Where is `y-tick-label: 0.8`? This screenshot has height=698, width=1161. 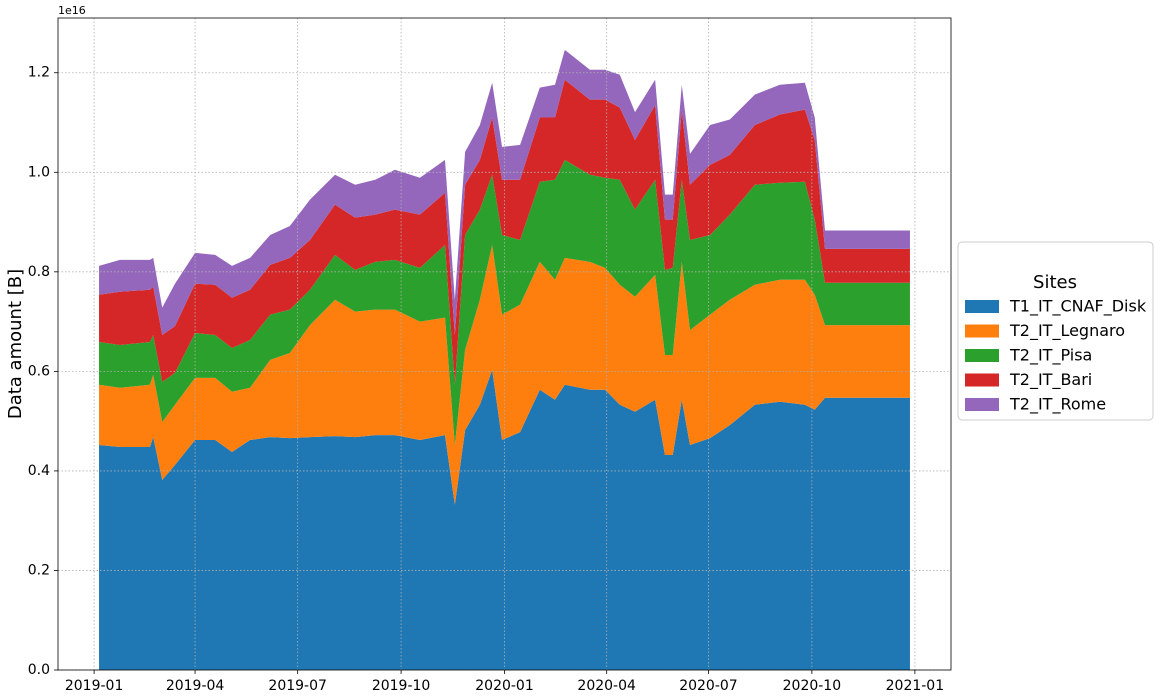
y-tick-label: 0.8 is located at coordinates (39, 272).